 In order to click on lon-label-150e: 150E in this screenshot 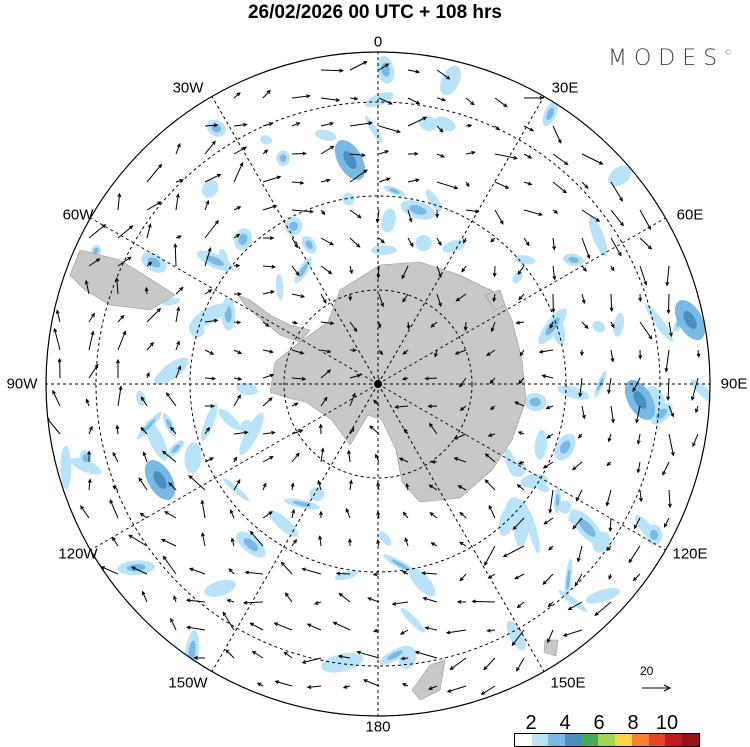, I will do `click(568, 683)`.